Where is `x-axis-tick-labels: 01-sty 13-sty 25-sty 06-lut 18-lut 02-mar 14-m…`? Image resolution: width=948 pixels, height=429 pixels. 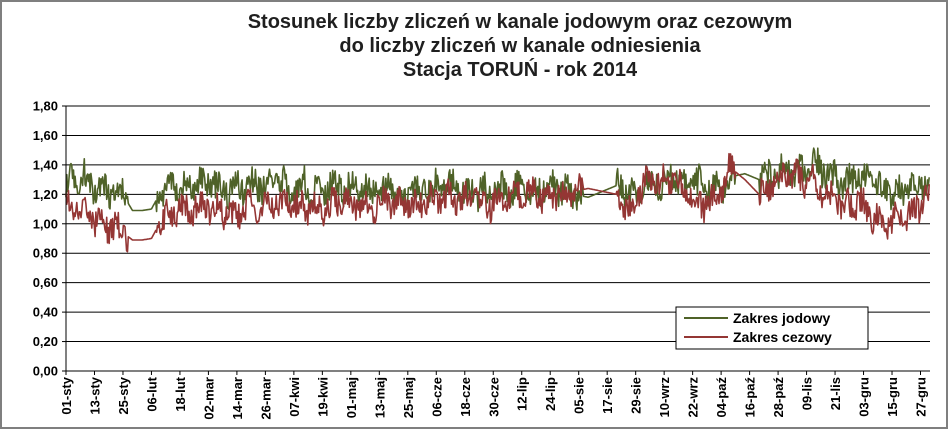
x-axis-tick-labels: 01-sty 13-sty 25-sty 06-lut 18-lut 02-mar 14-m… is located at coordinates (494, 397).